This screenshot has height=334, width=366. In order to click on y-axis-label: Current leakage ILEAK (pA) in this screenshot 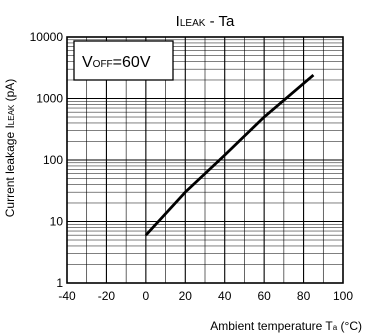, I will do `click(10, 148)`.